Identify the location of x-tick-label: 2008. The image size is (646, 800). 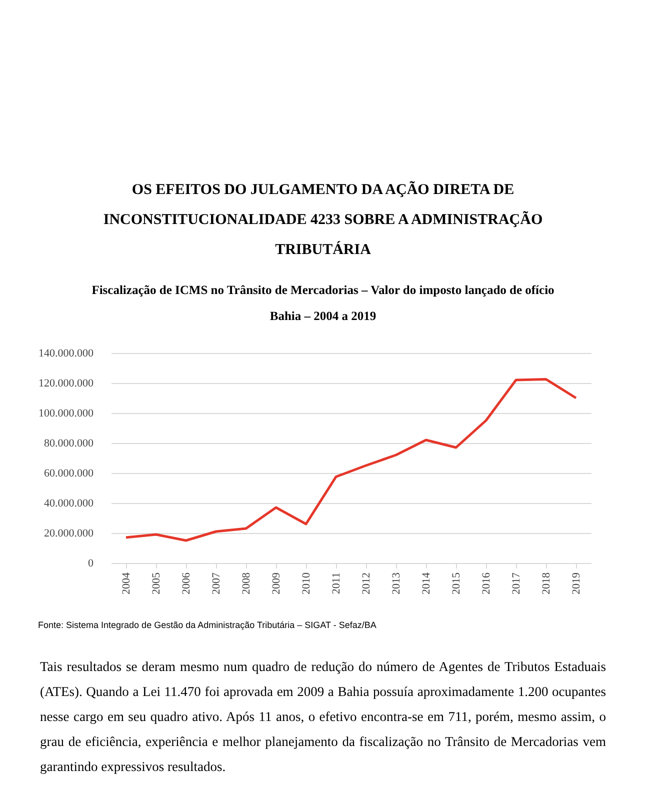
(246, 583).